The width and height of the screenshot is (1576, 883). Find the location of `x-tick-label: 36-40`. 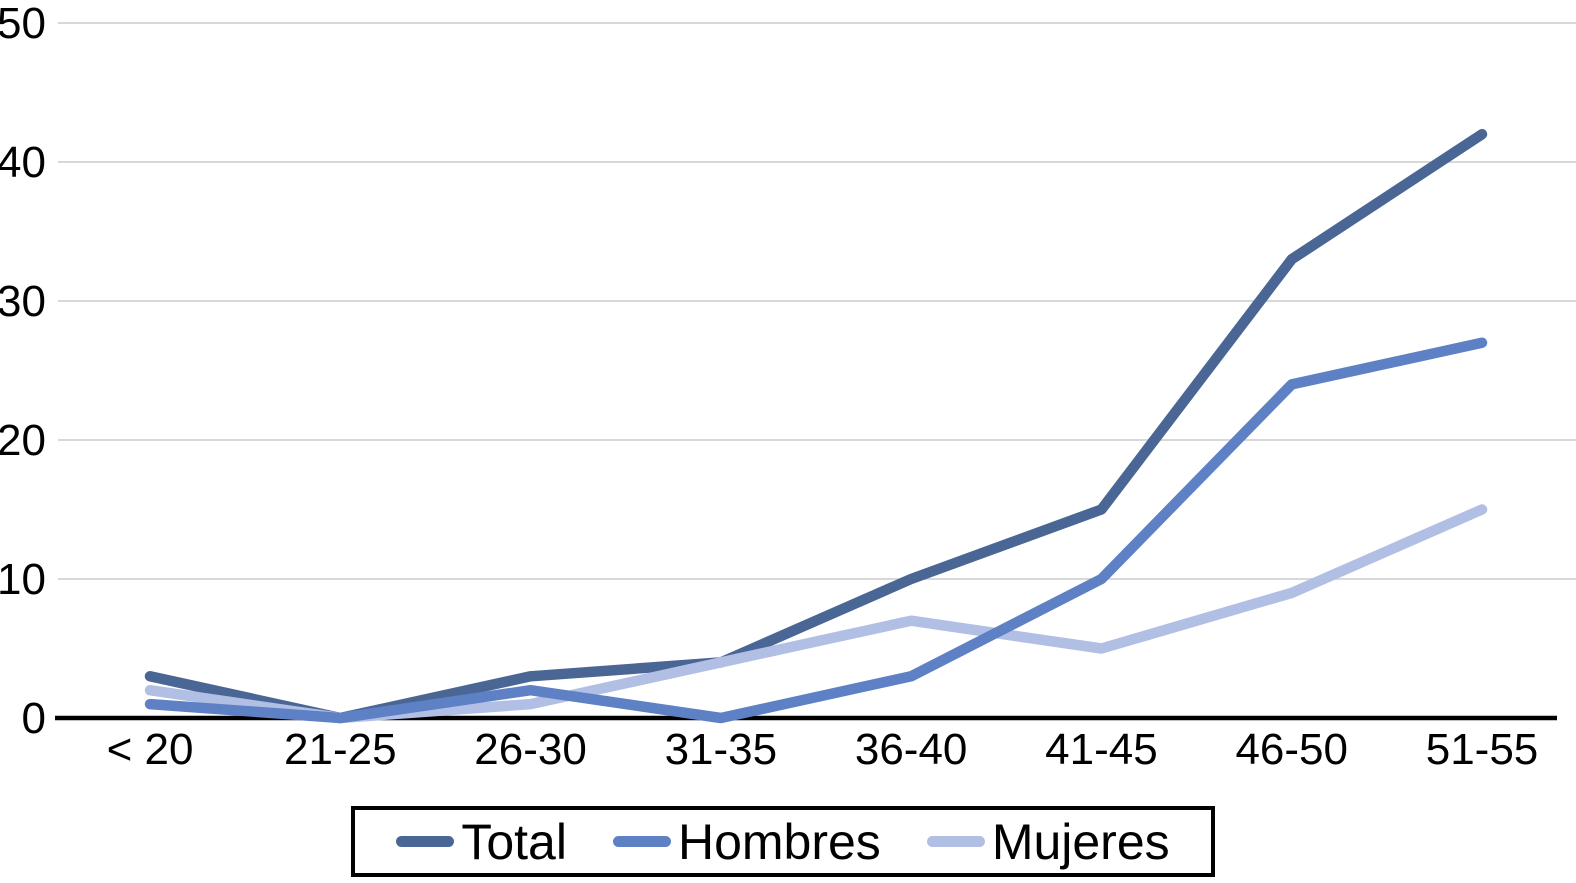

x-tick-label: 36-40 is located at coordinates (911, 749).